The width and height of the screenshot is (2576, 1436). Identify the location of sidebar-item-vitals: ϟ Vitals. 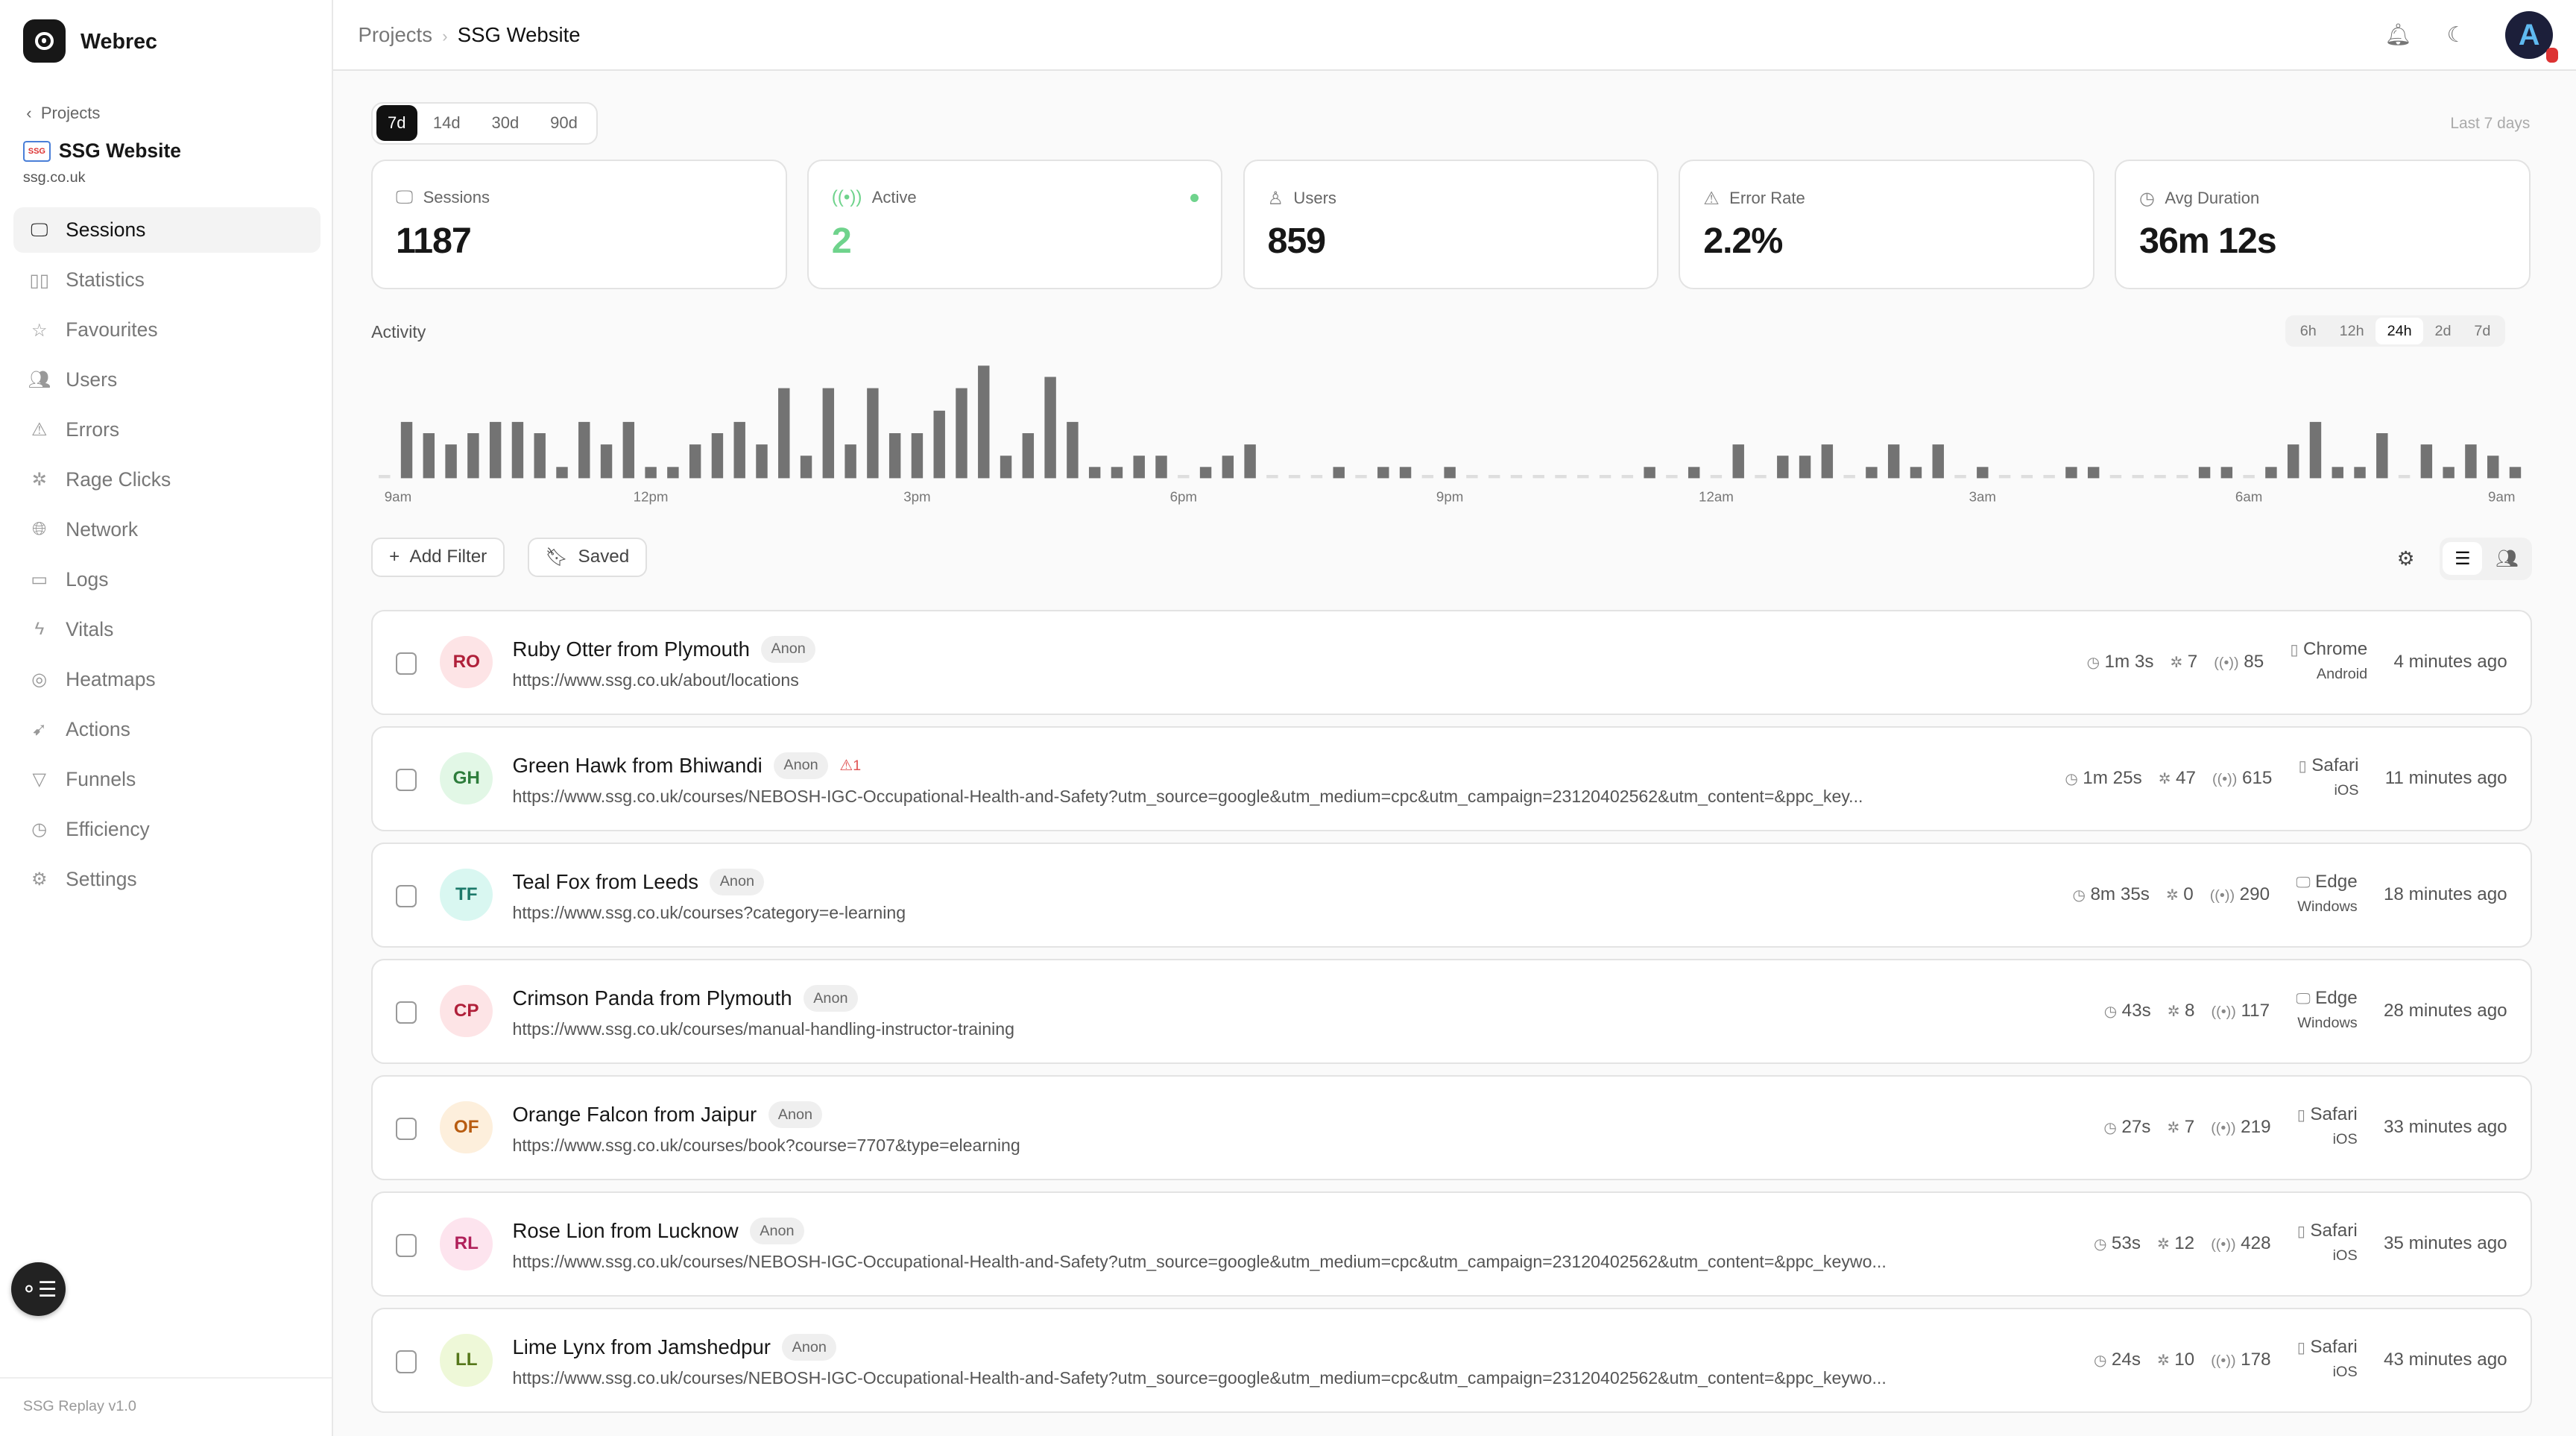
(167, 630).